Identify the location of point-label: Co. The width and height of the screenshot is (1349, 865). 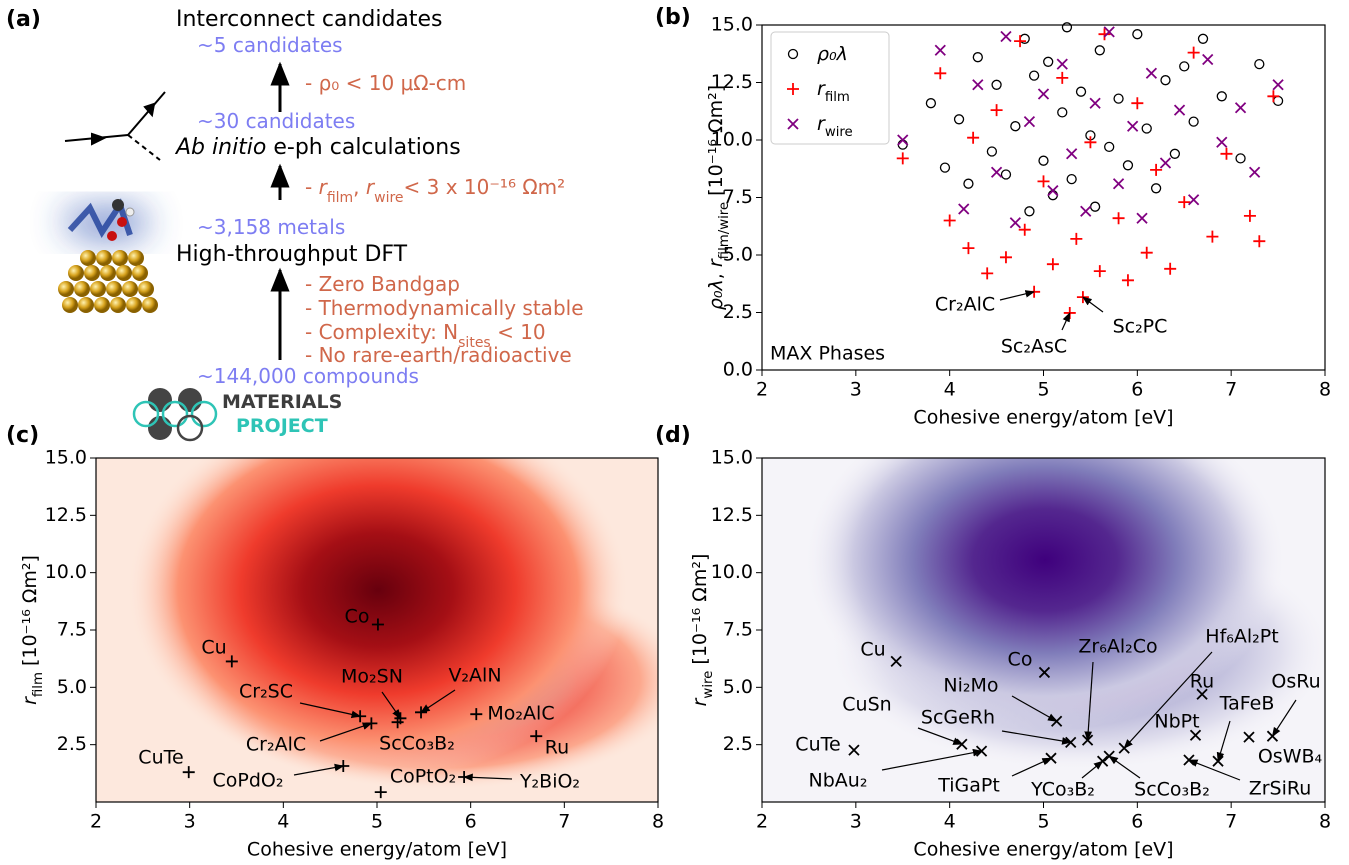
(1020, 660).